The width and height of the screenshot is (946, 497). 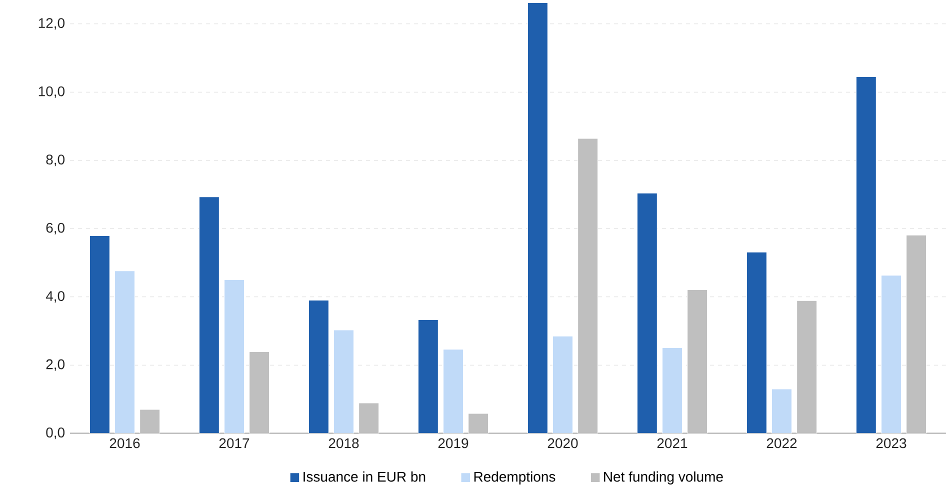 What do you see at coordinates (234, 443) in the screenshot?
I see `x-tick-label: 2017` at bounding box center [234, 443].